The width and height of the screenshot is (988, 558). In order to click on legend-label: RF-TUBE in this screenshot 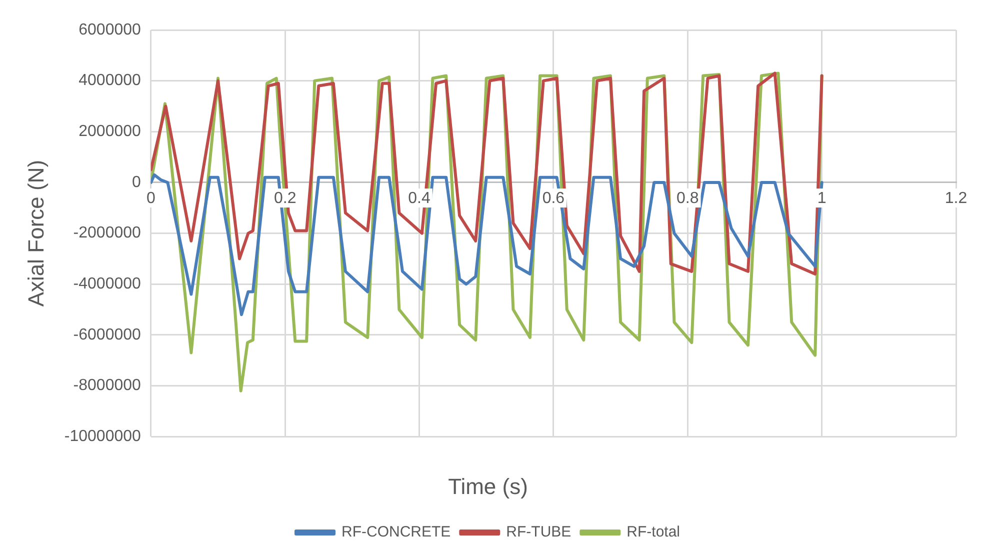, I will do `click(539, 532)`.